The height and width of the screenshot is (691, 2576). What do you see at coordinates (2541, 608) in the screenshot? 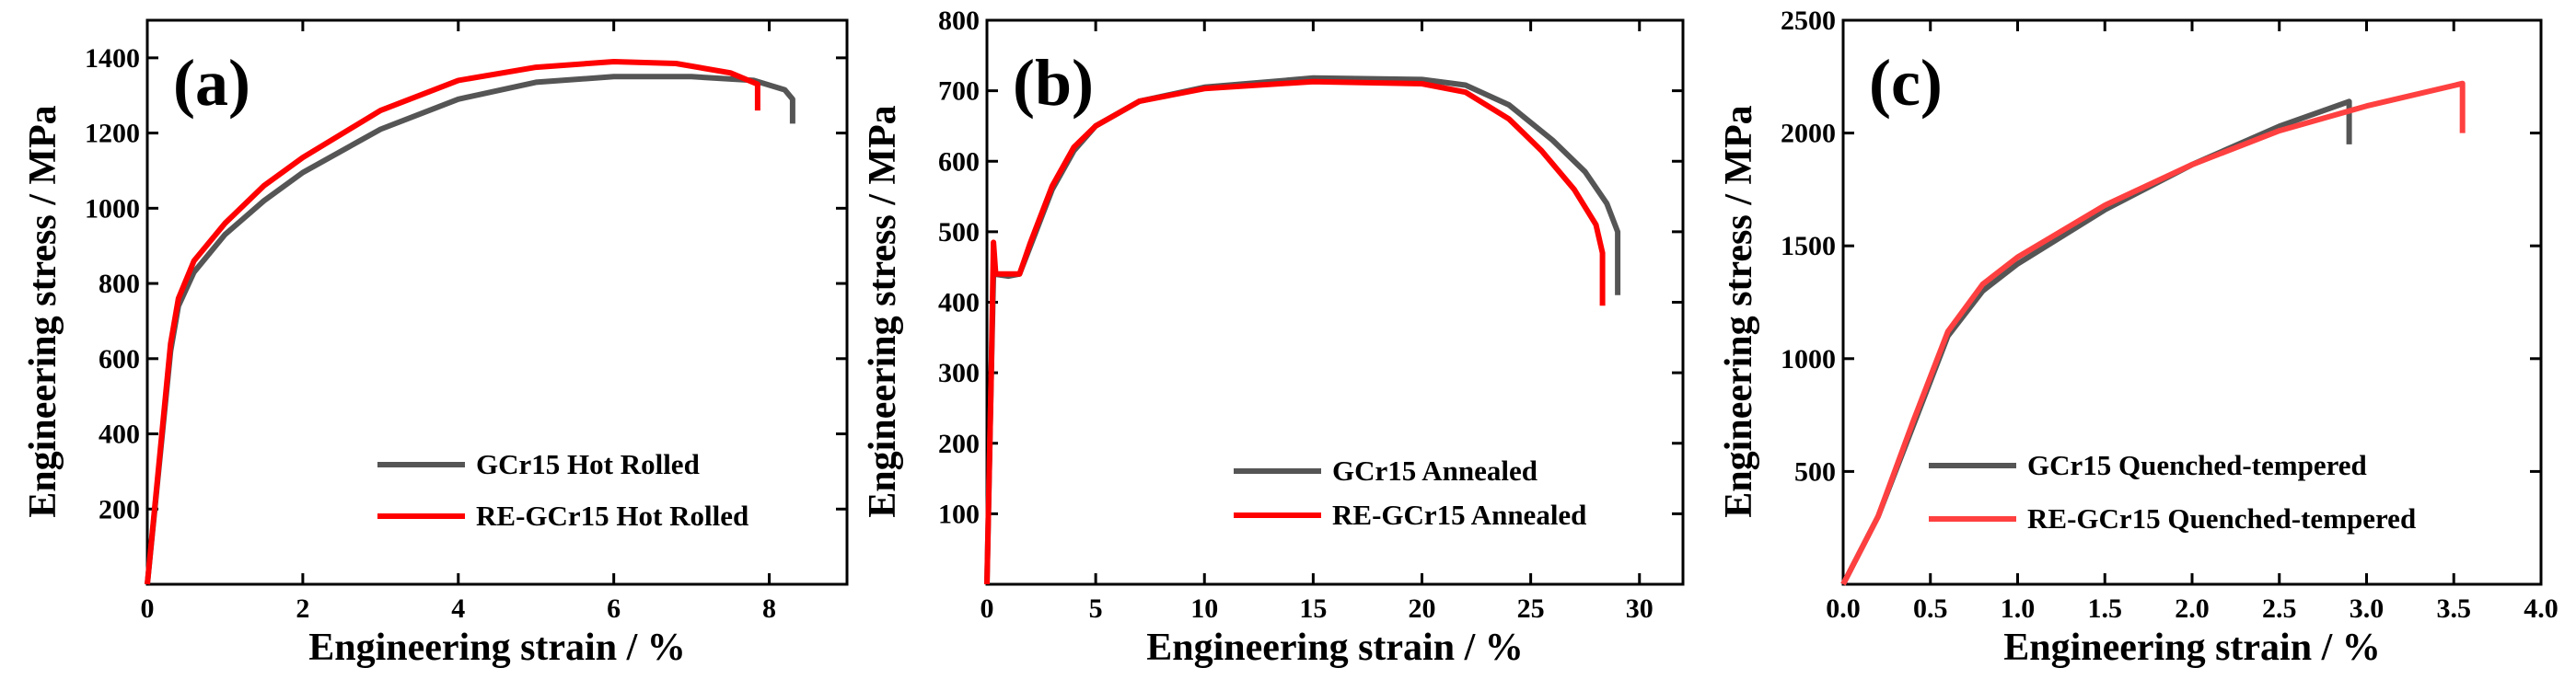
I see `x-tick-label: 4.0` at bounding box center [2541, 608].